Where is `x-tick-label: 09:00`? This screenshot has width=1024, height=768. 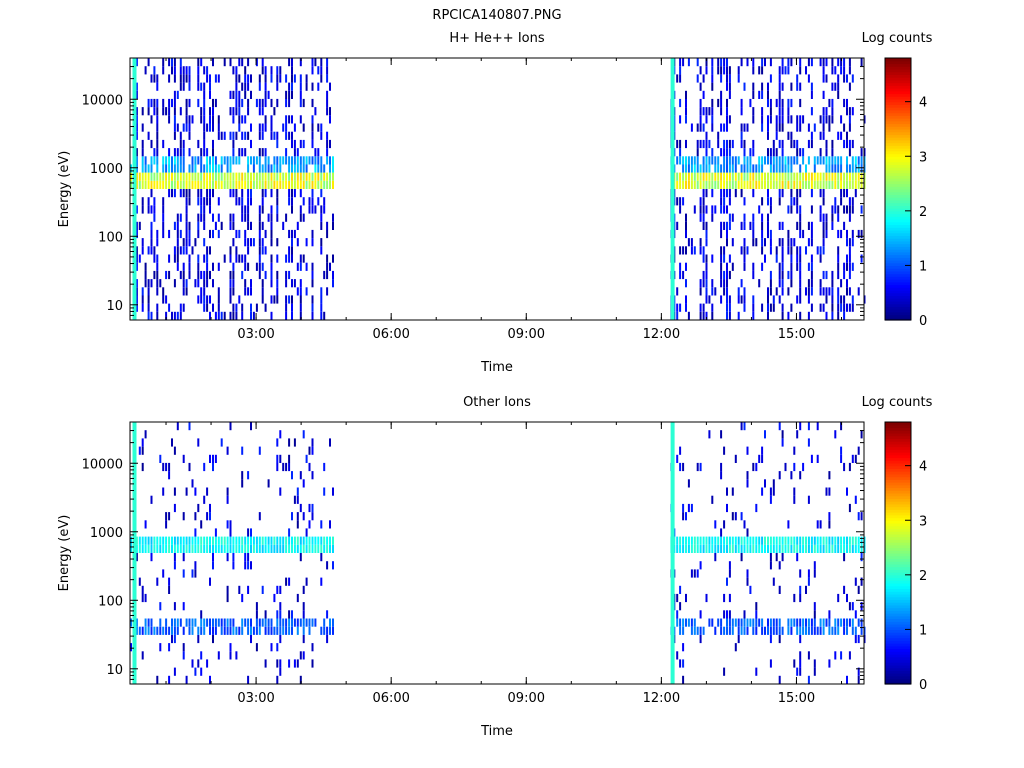
x-tick-label: 09:00 is located at coordinates (526, 698).